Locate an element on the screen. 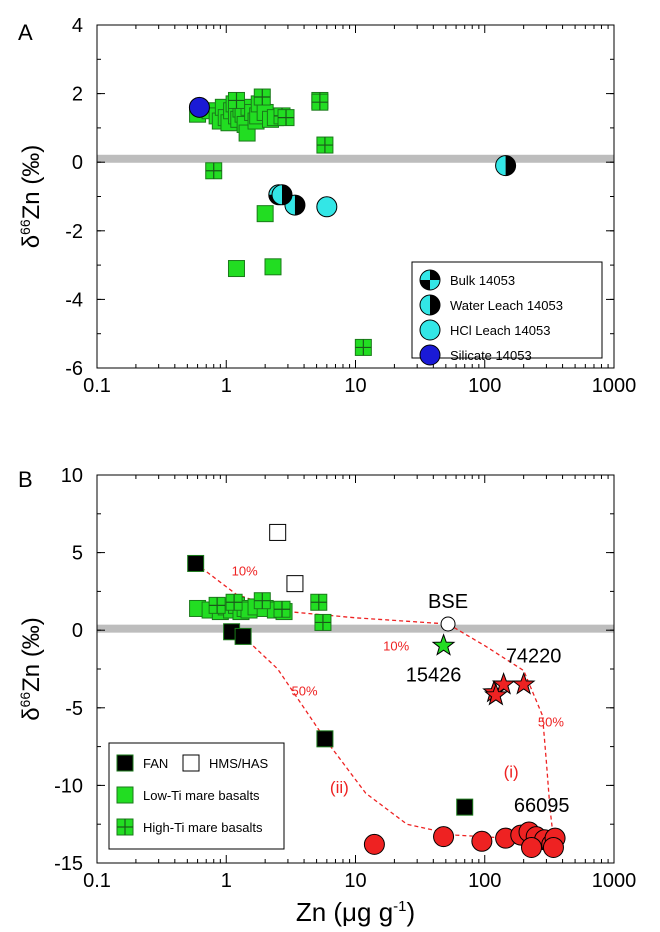  legend-label: Bulk 14053 is located at coordinates (482, 280).